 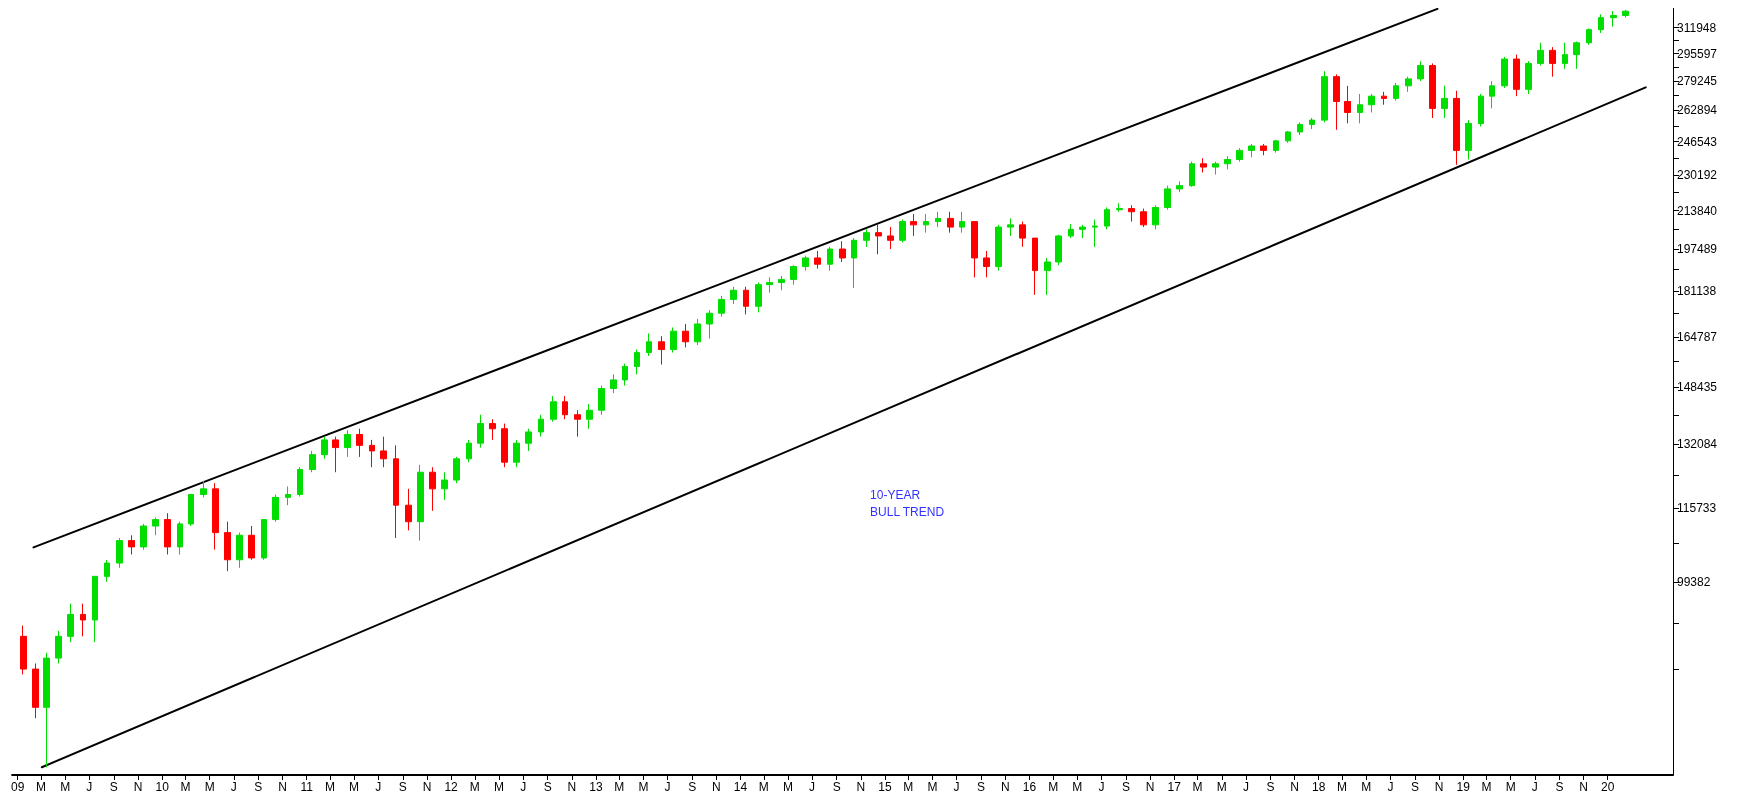 What do you see at coordinates (1697, 507) in the screenshot?
I see `y-tick-label: 115733` at bounding box center [1697, 507].